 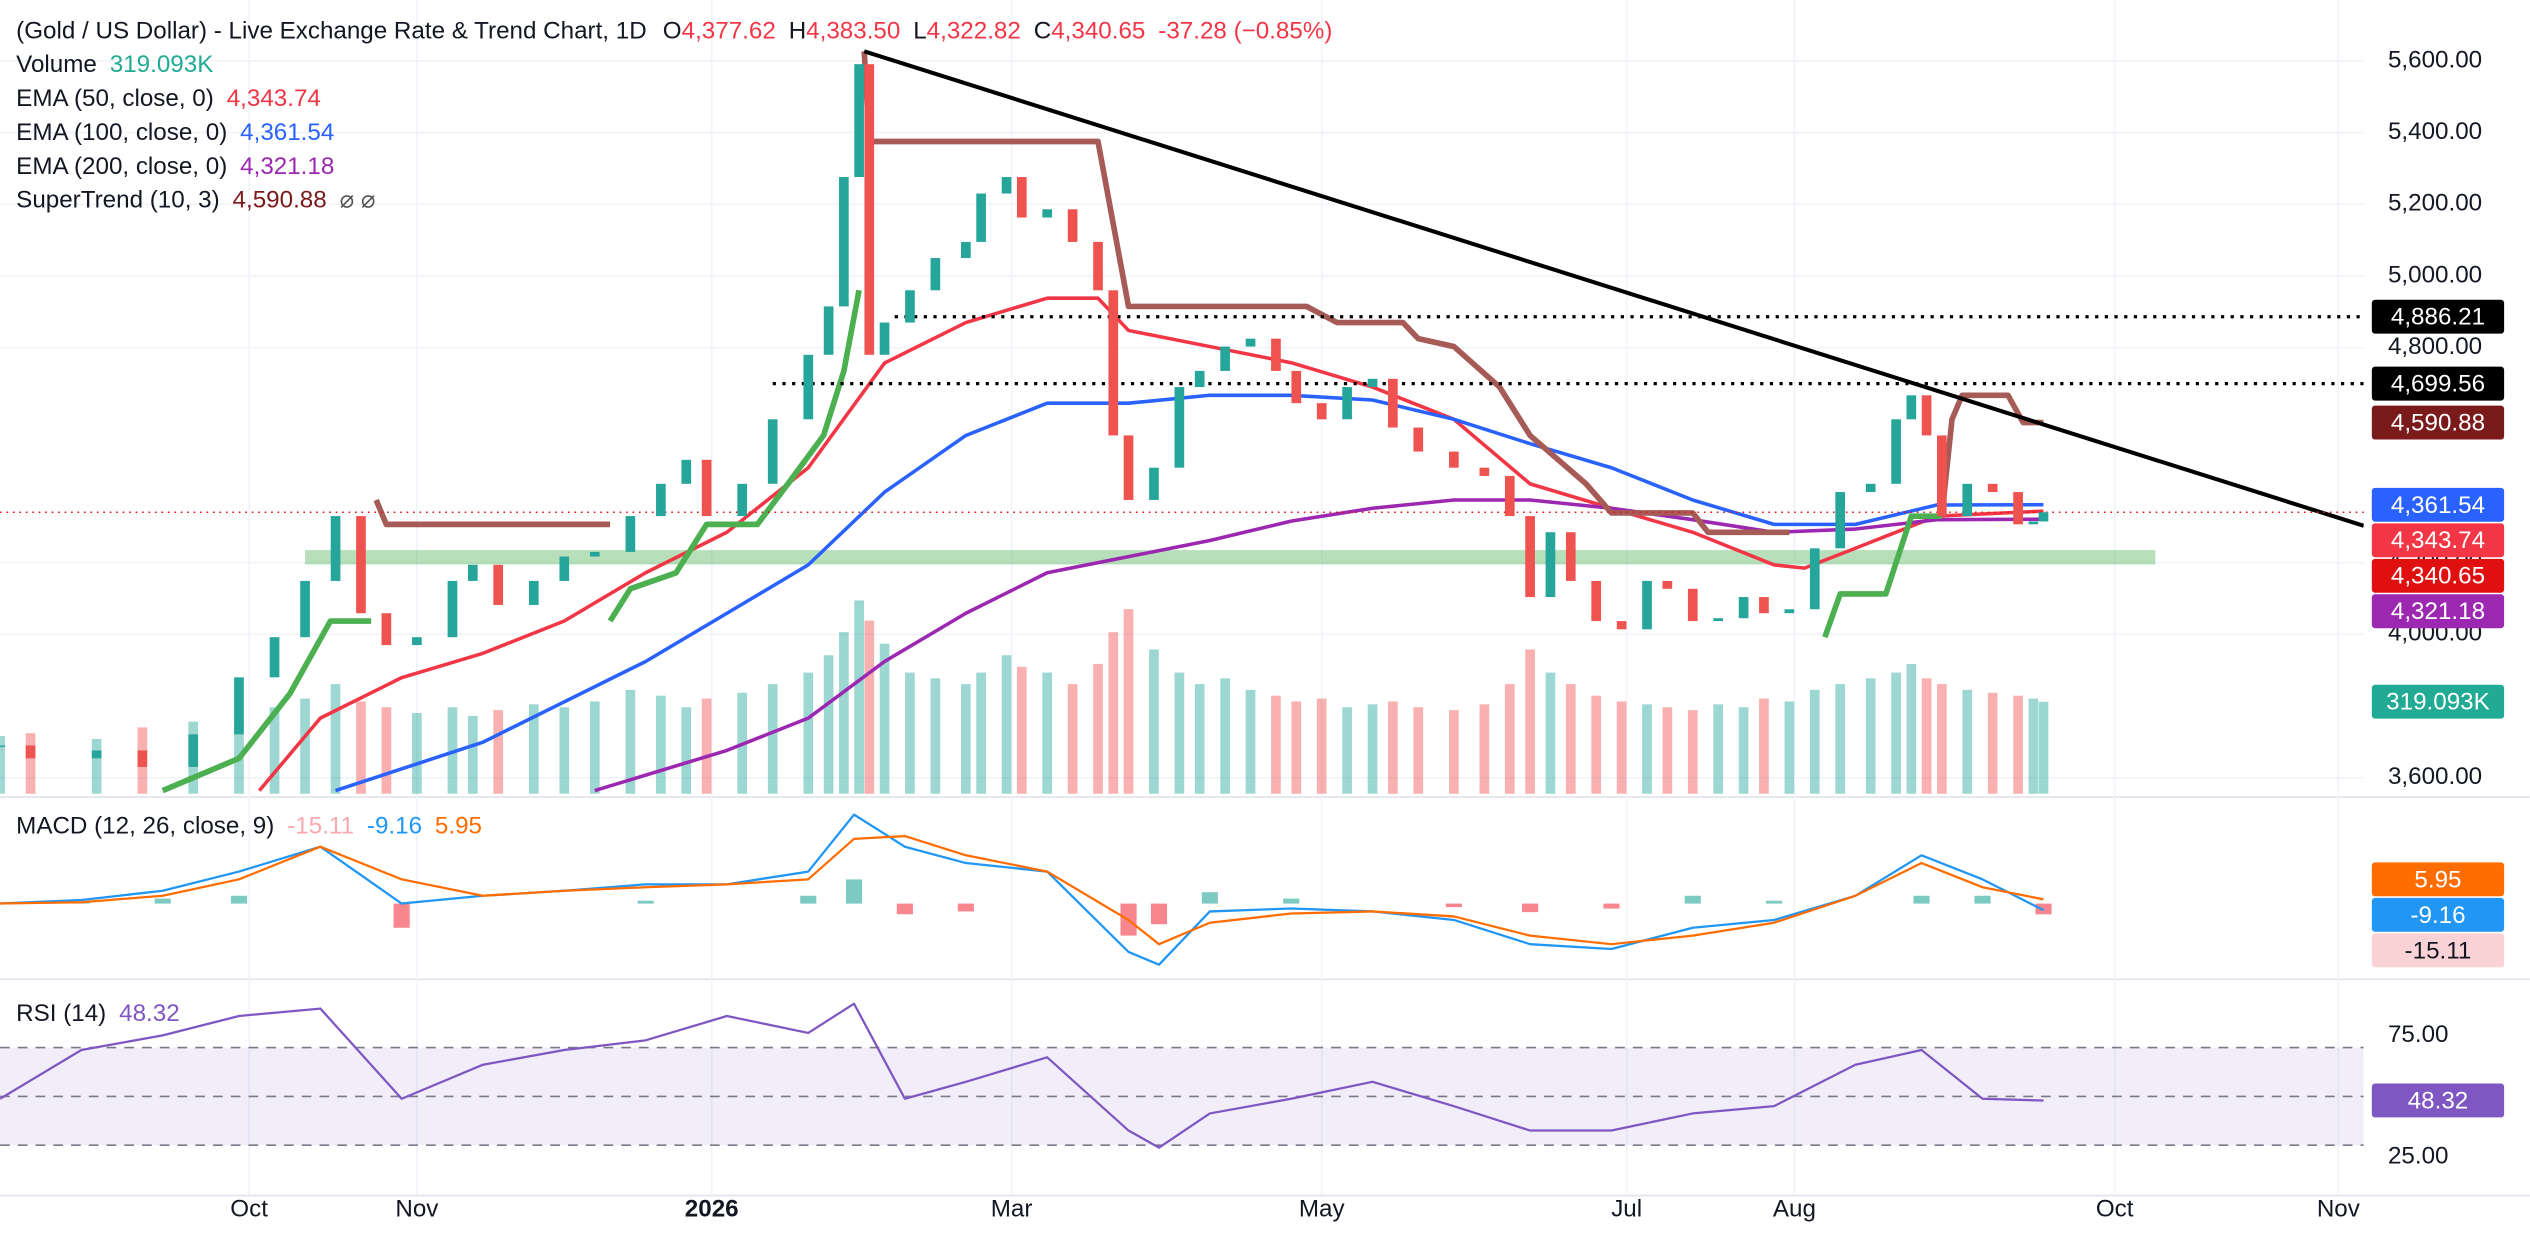 I want to click on legend-name: EMA (100, close, 0), so click(x=121, y=132).